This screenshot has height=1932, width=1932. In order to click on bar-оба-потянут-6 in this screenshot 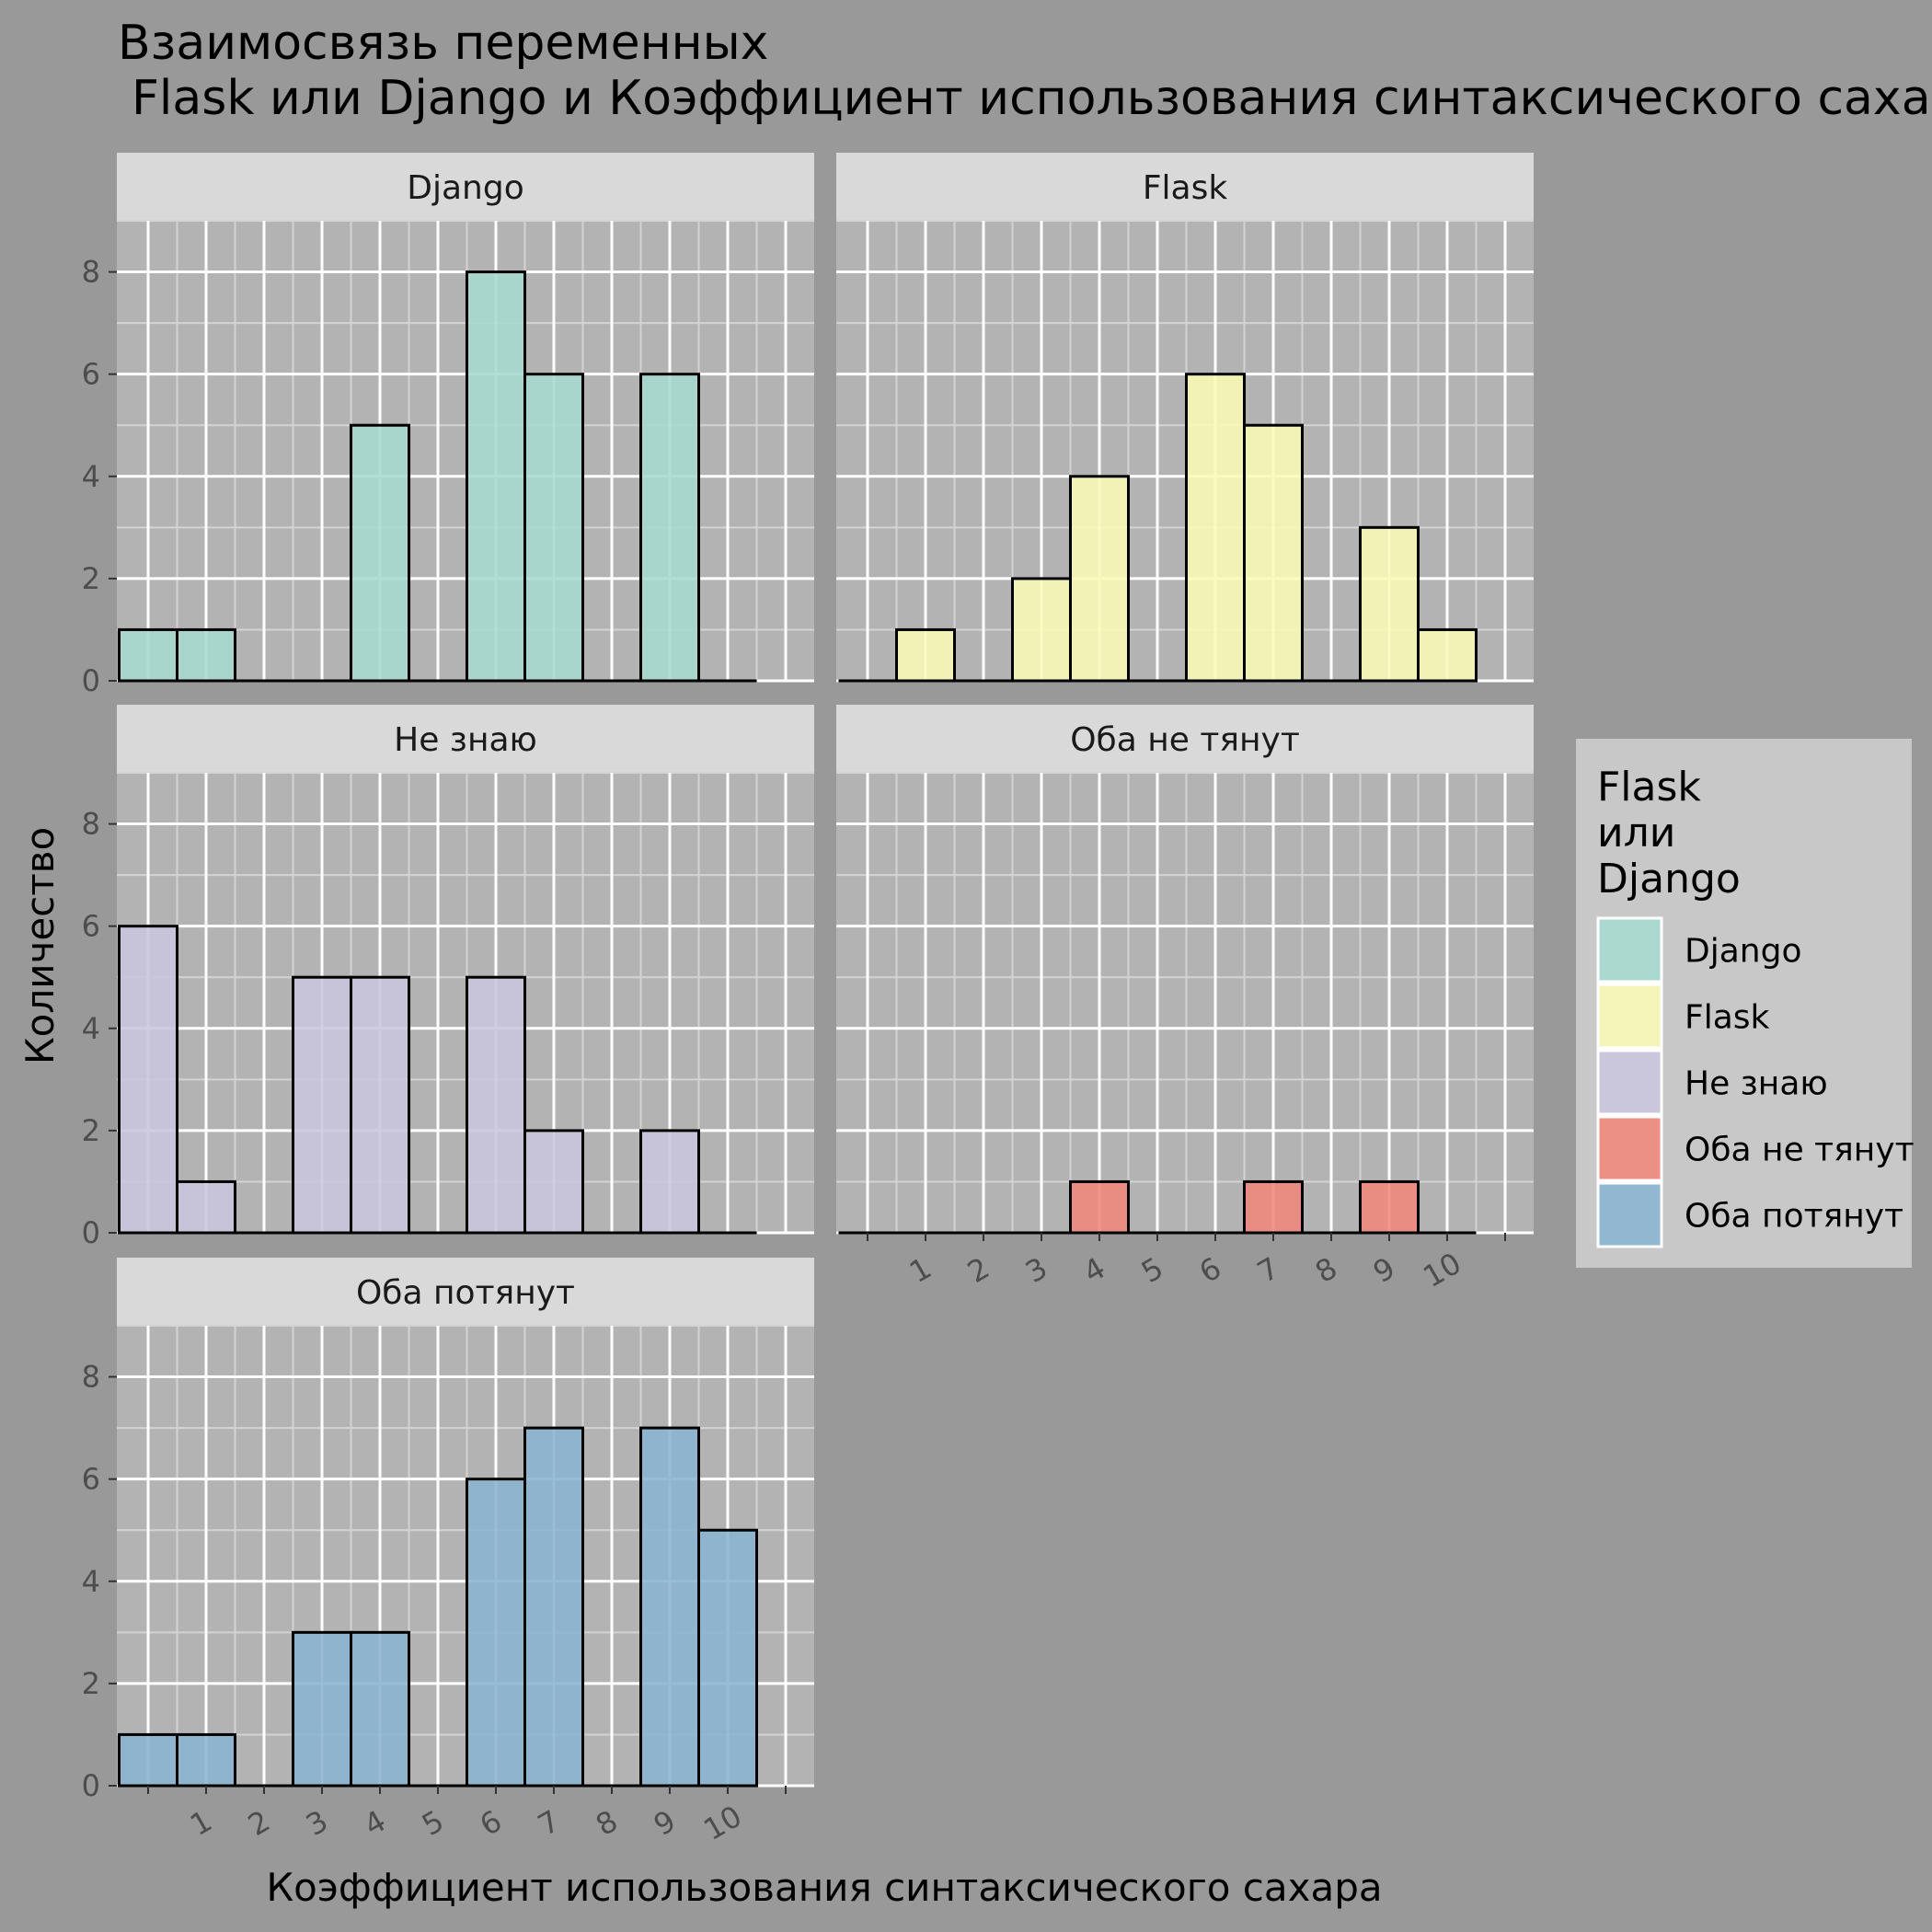, I will do `click(496, 1633)`.